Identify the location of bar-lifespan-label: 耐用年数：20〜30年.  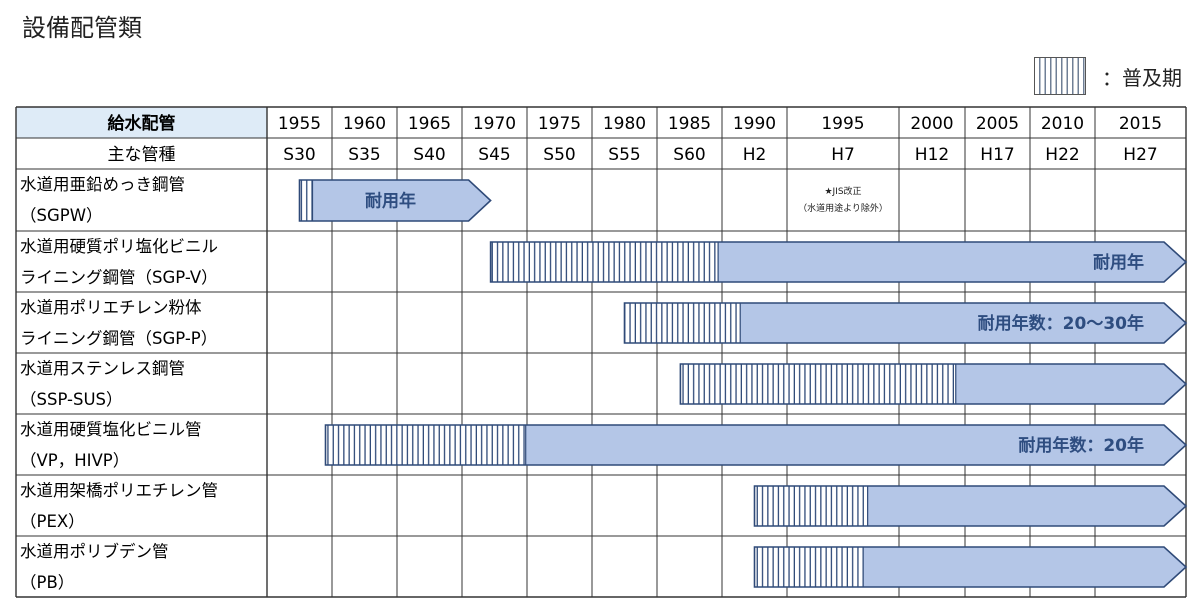
(1061, 323).